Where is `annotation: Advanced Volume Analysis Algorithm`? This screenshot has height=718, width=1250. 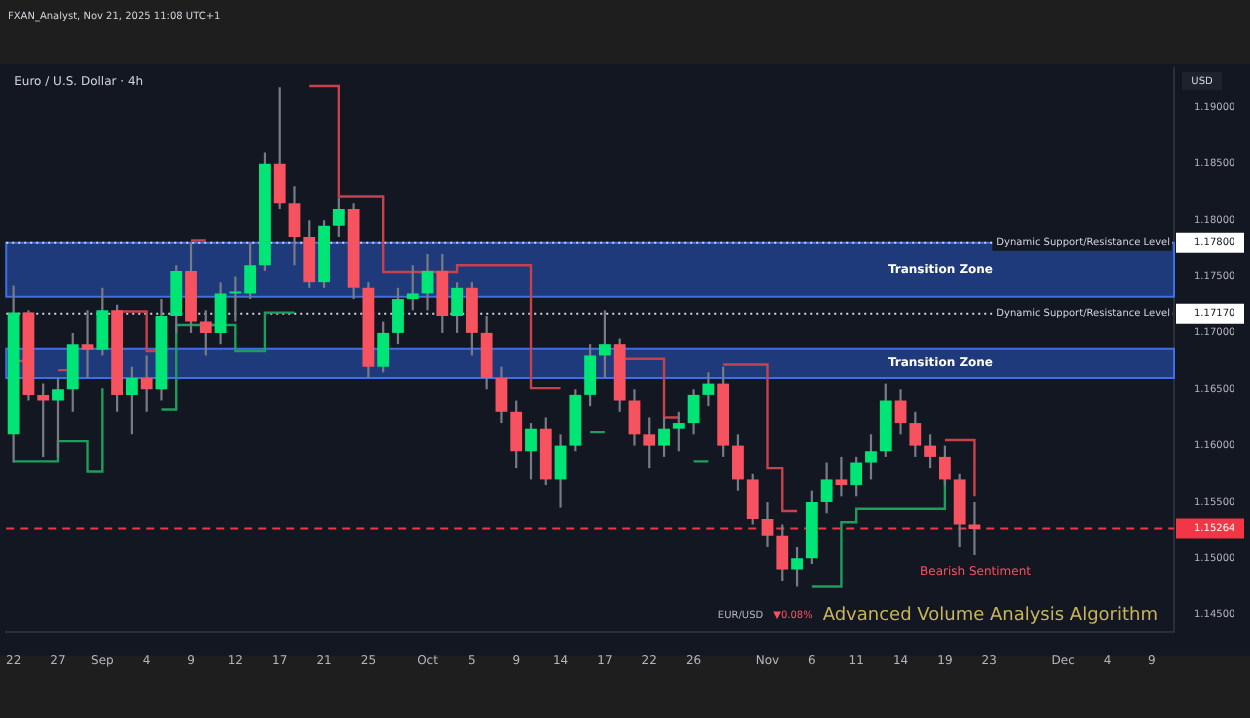 annotation: Advanced Volume Analysis Algorithm is located at coordinates (990, 616).